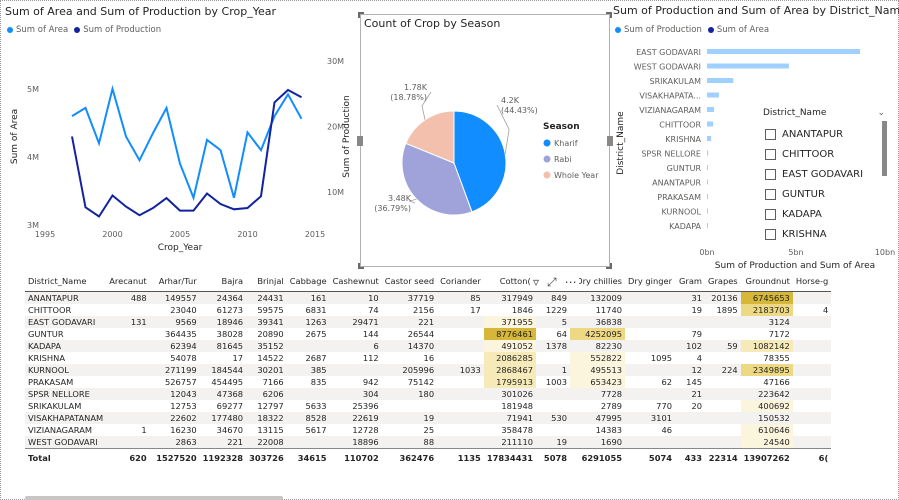  What do you see at coordinates (355, 281) in the screenshot?
I see `column-header: Cashewnut` at bounding box center [355, 281].